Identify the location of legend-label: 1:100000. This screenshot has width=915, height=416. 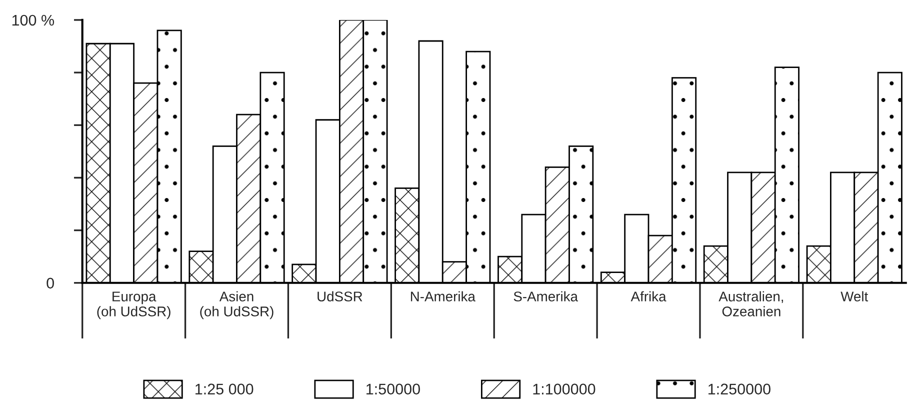
(564, 389).